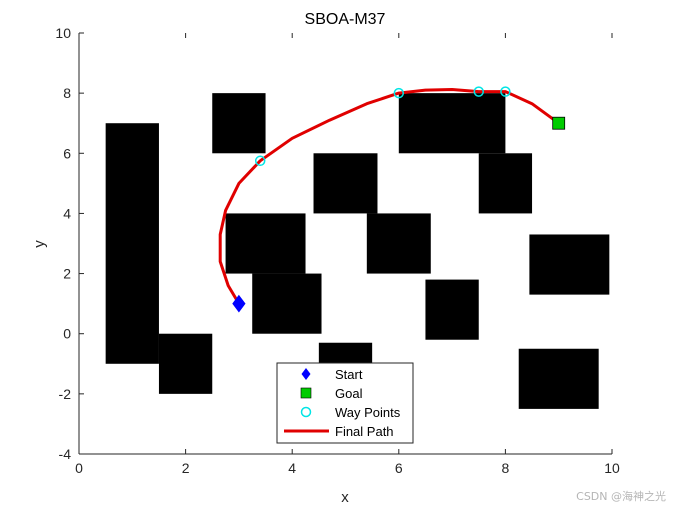 Image resolution: width=674 pixels, height=510 pixels. Describe the element at coordinates (349, 374) in the screenshot. I see `legend-label: Start` at that location.